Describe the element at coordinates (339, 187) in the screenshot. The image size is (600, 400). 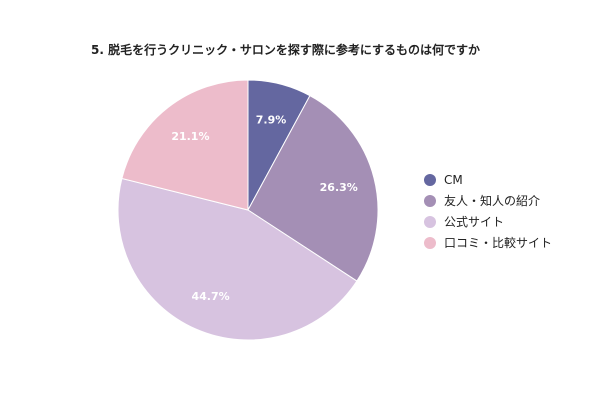
I see `slice-value-label: 26.3%` at that location.